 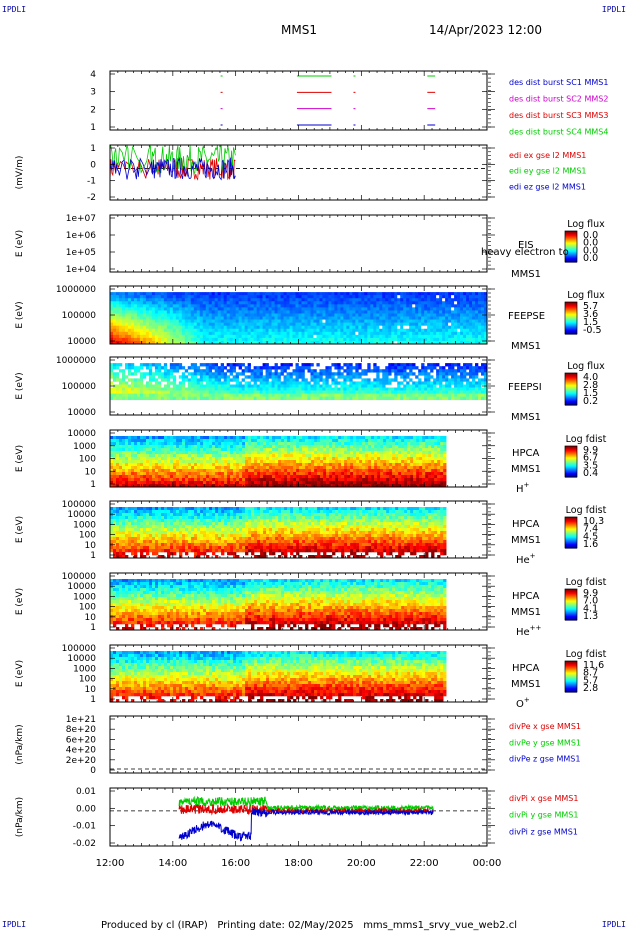 I want to click on colorbar-swatch, so click(x=571, y=331).